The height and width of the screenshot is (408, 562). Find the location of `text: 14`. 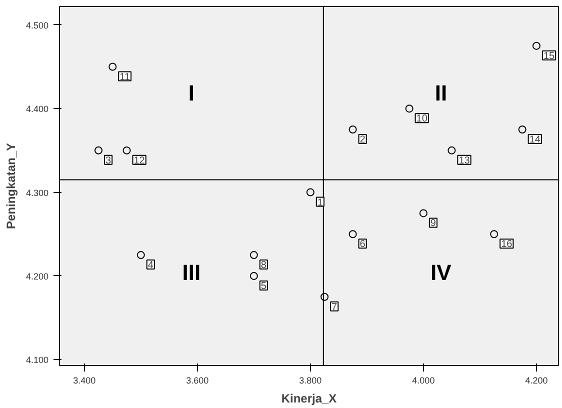

text: 14 is located at coordinates (534, 140).